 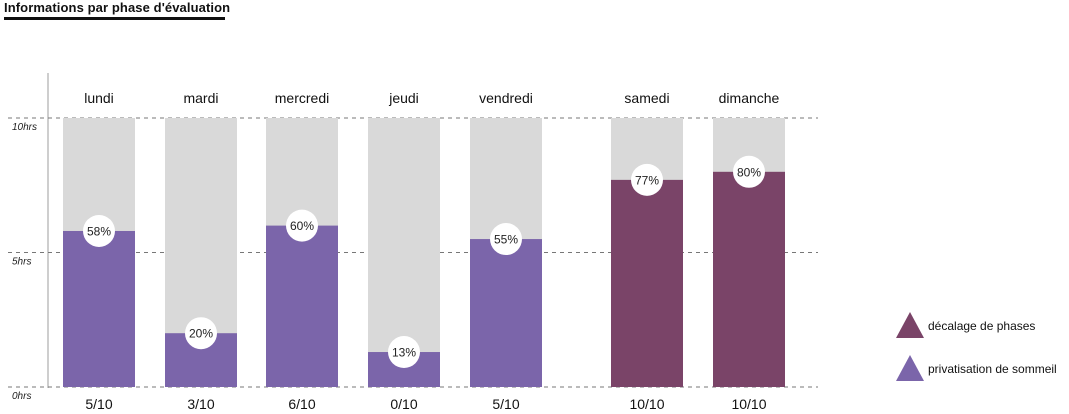 I want to click on category-label: vendredi, so click(x=506, y=98).